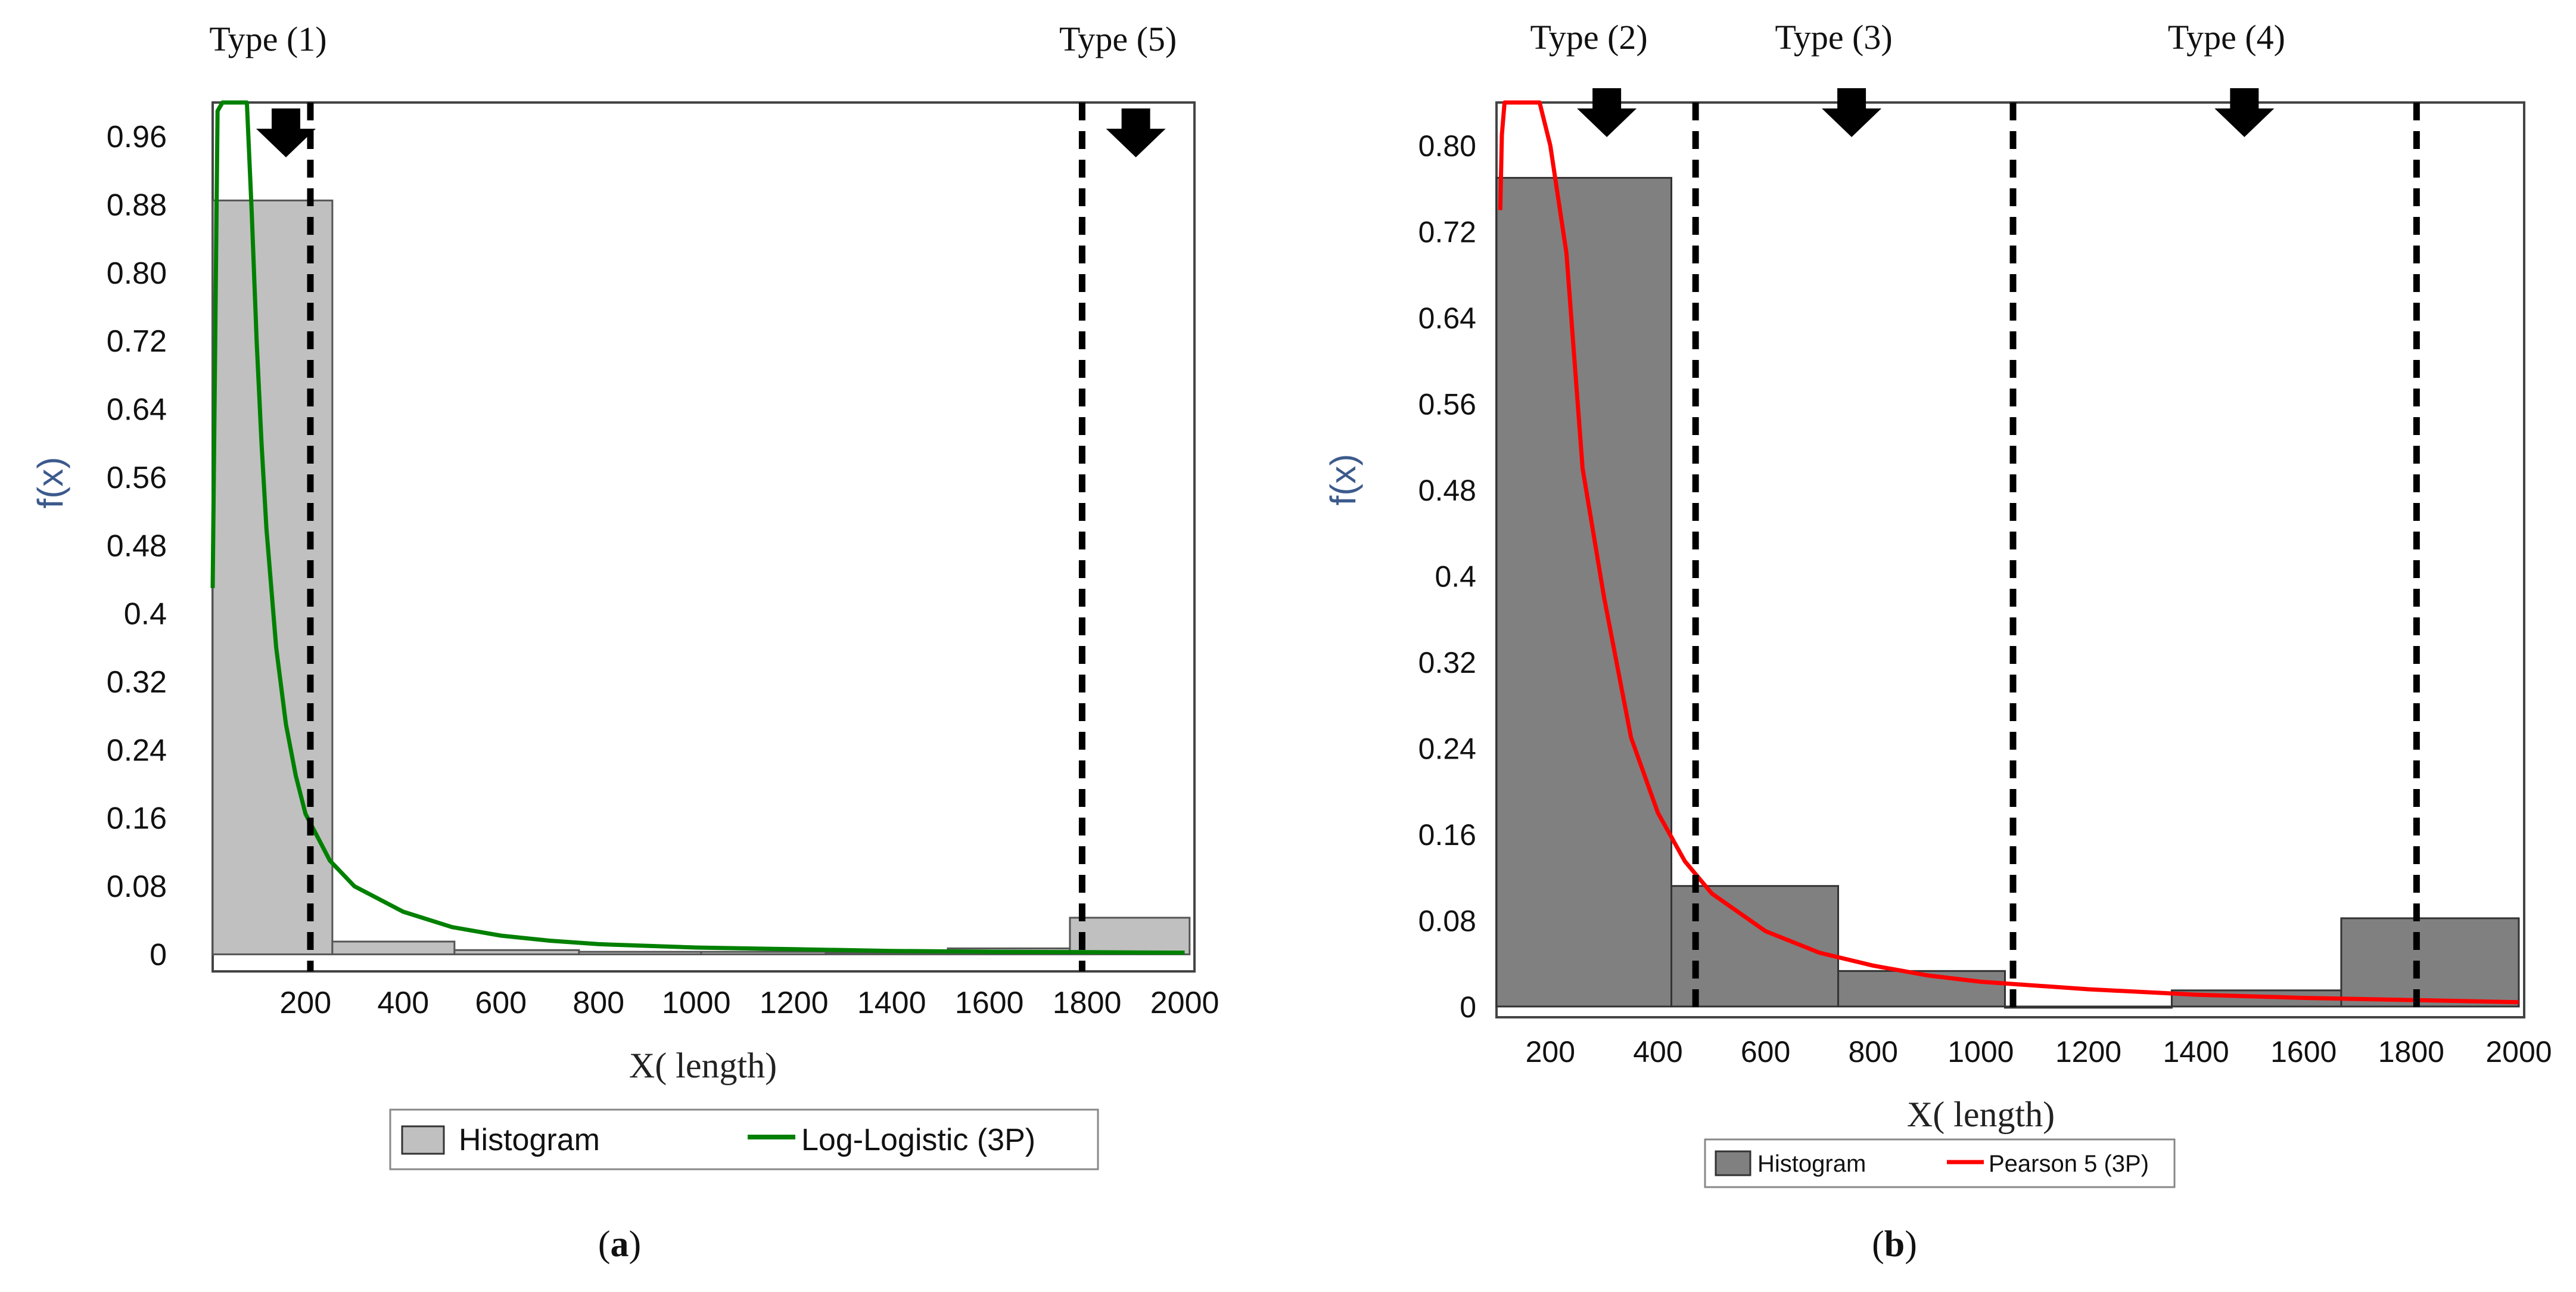  What do you see at coordinates (403, 1003) in the screenshot?
I see `chart-a-x-tick-label: 400` at bounding box center [403, 1003].